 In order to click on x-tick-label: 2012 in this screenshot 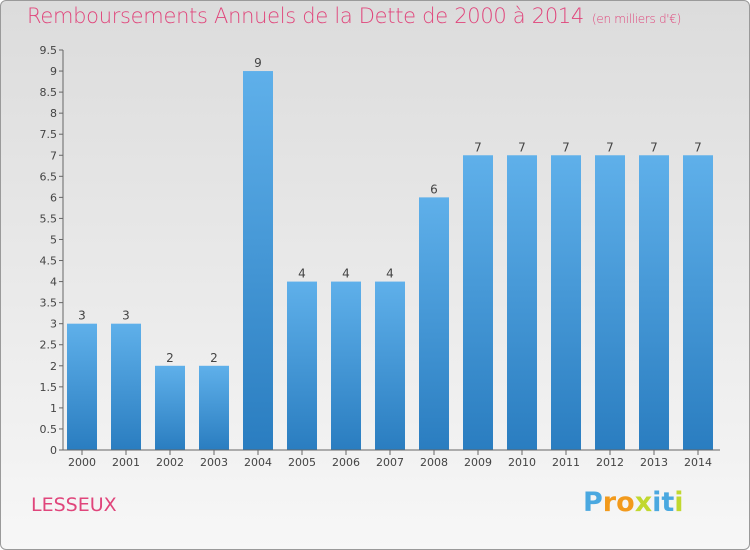, I will do `click(610, 462)`.